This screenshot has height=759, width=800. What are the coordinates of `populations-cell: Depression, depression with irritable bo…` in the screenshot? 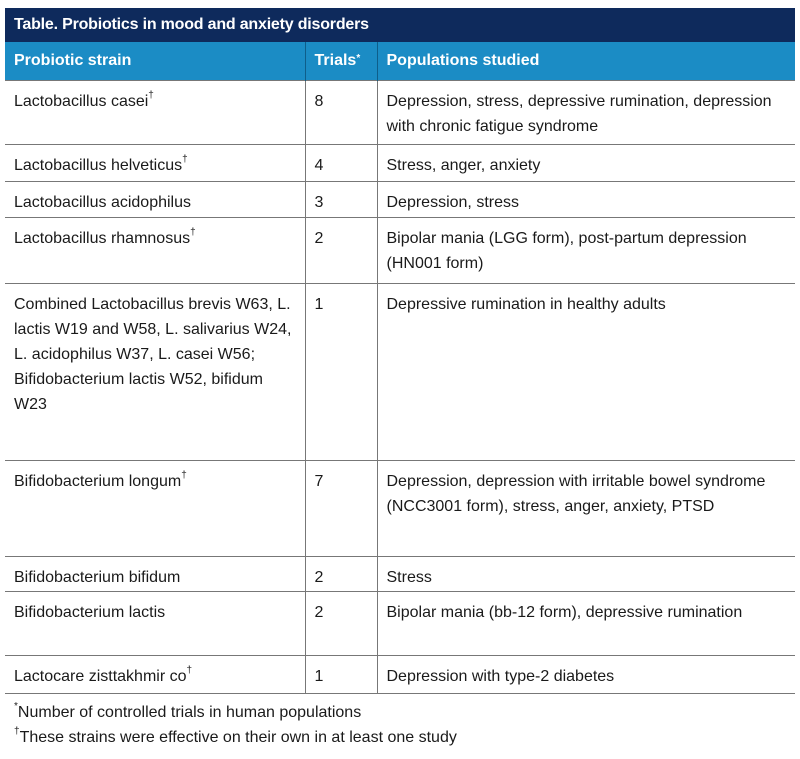 It's located at (585, 508).